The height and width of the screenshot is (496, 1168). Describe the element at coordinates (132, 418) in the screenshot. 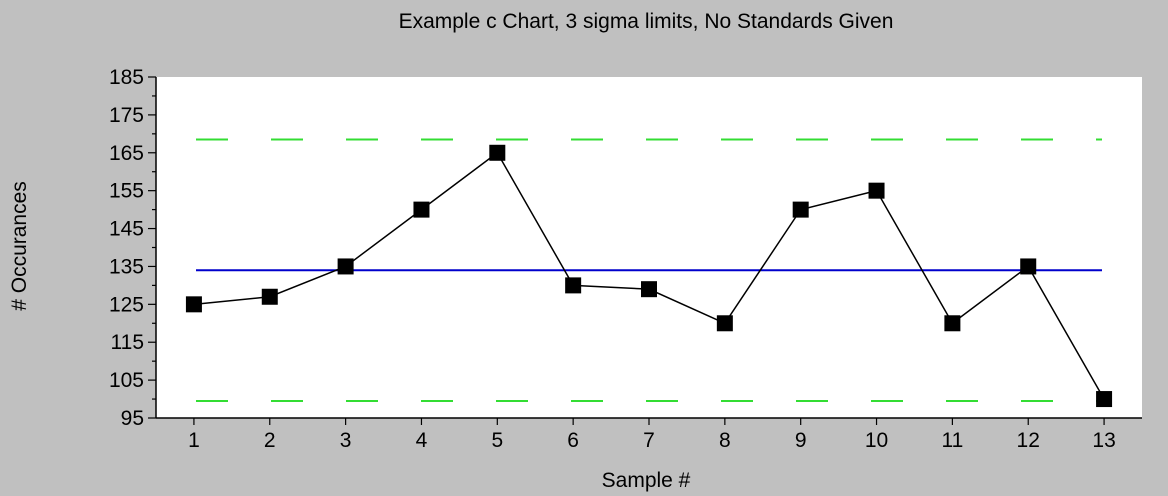

I see `y-tick-label: 95` at that location.